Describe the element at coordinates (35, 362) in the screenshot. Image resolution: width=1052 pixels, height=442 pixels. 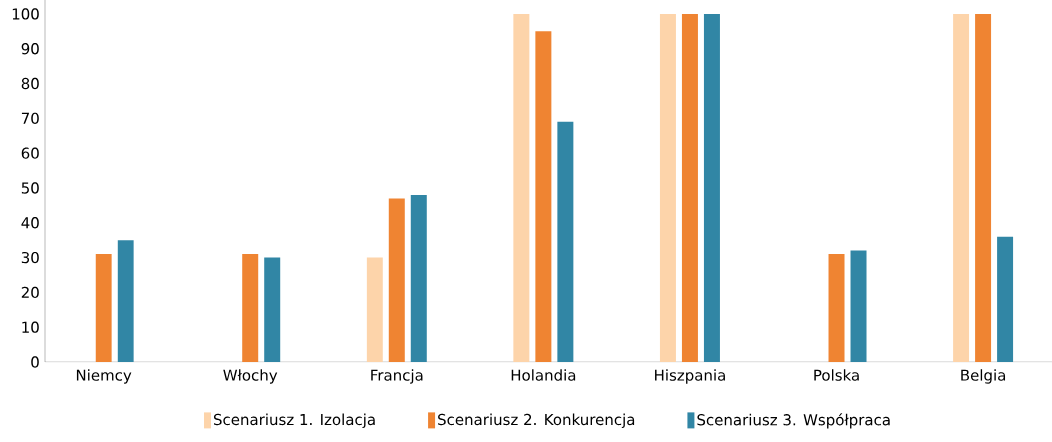
I see `y-tick-label: 0` at that location.